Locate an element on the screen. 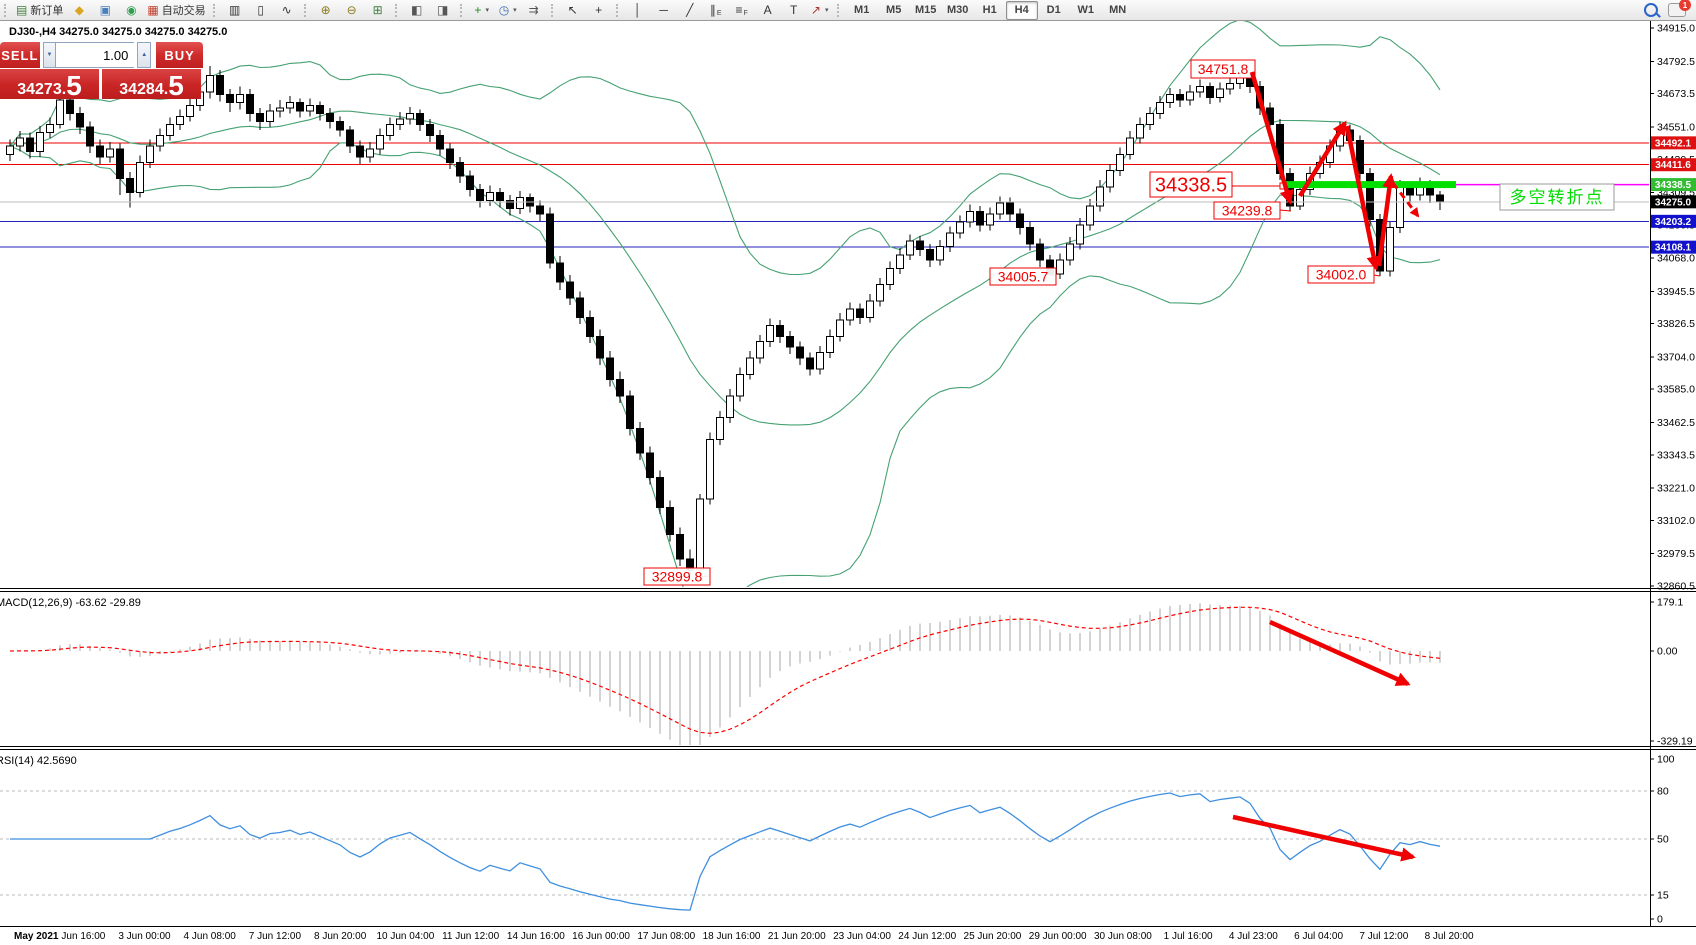 Image resolution: width=1696 pixels, height=945 pixels. svg-text: 34005.7 is located at coordinates (1023, 277).